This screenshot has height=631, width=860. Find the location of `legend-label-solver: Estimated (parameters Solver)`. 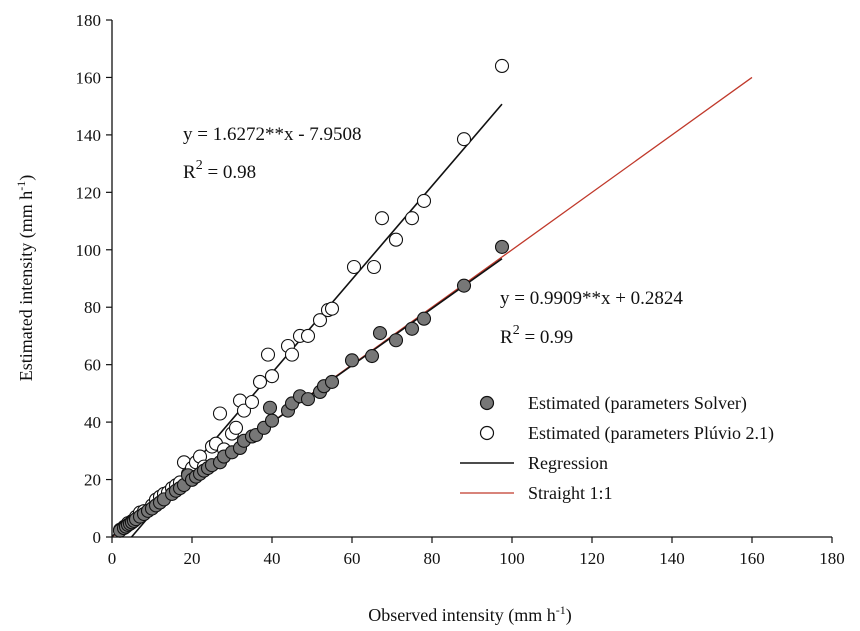

legend-label-solver: Estimated (parameters Solver) is located at coordinates (637, 403).